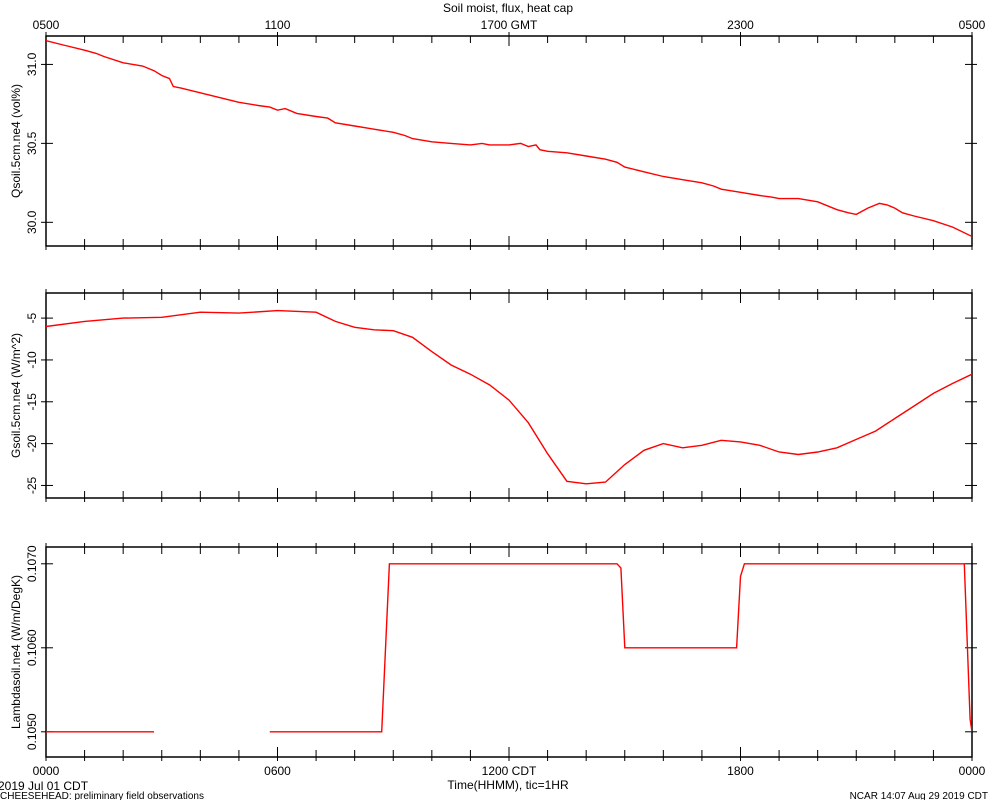 This screenshot has height=800, width=1000. What do you see at coordinates (278, 25) in the screenshot?
I see `top-tick-label: 1100` at bounding box center [278, 25].